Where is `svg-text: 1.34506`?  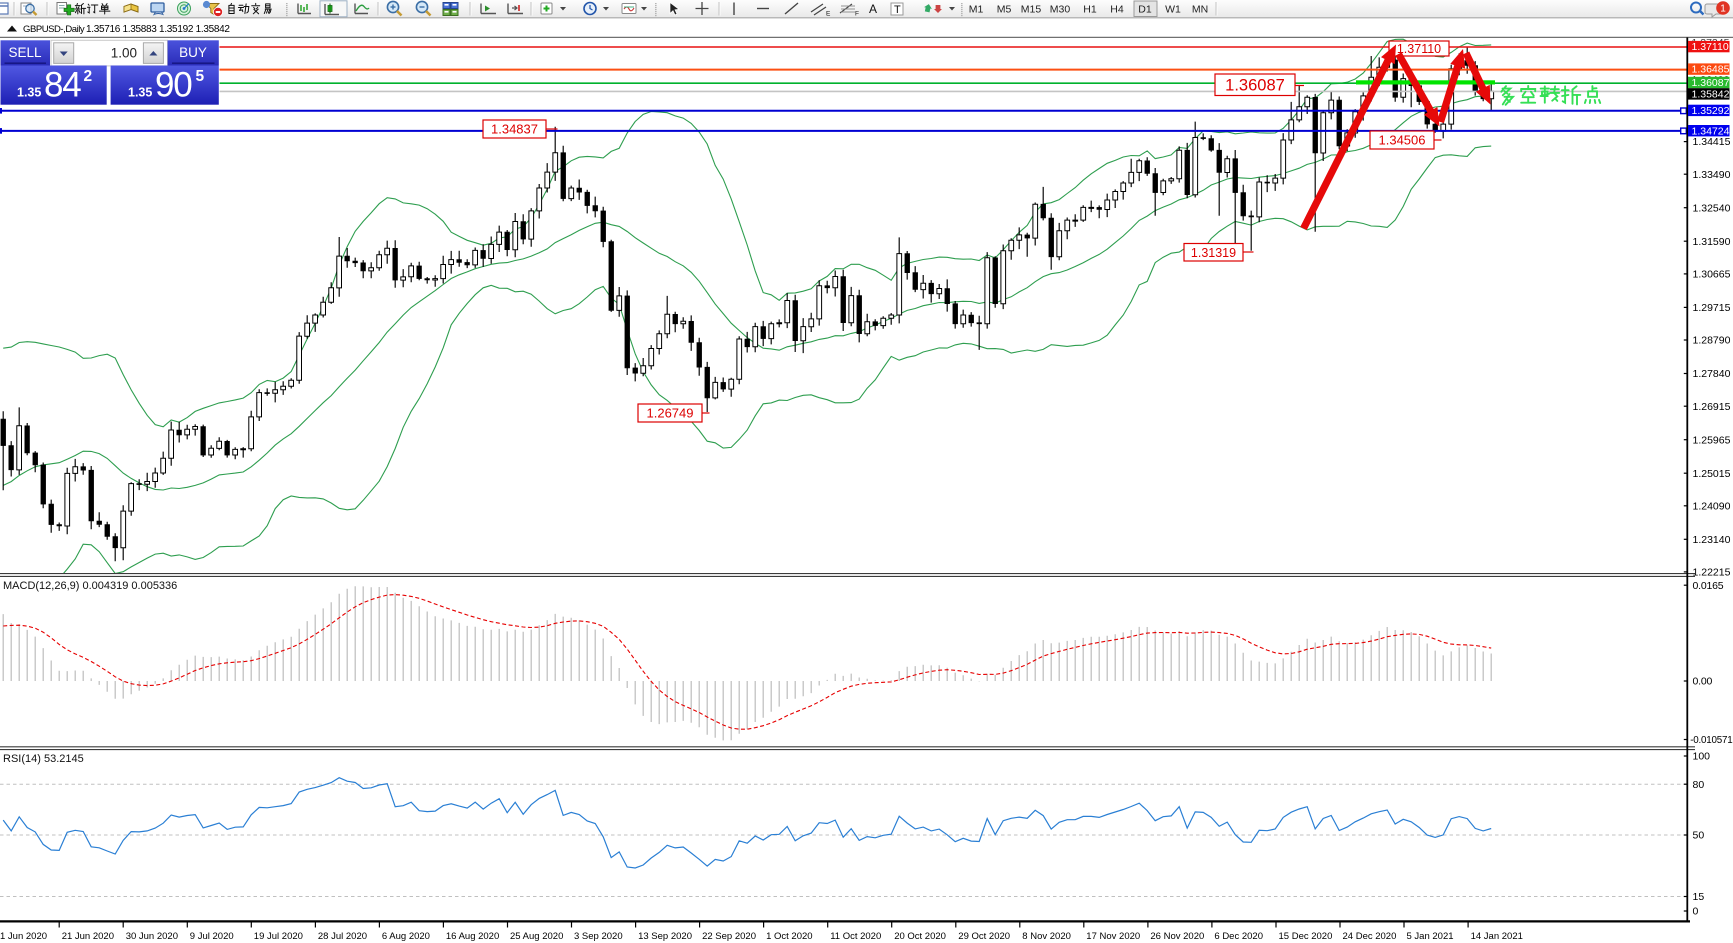 svg-text: 1.34506 is located at coordinates (1402, 140).